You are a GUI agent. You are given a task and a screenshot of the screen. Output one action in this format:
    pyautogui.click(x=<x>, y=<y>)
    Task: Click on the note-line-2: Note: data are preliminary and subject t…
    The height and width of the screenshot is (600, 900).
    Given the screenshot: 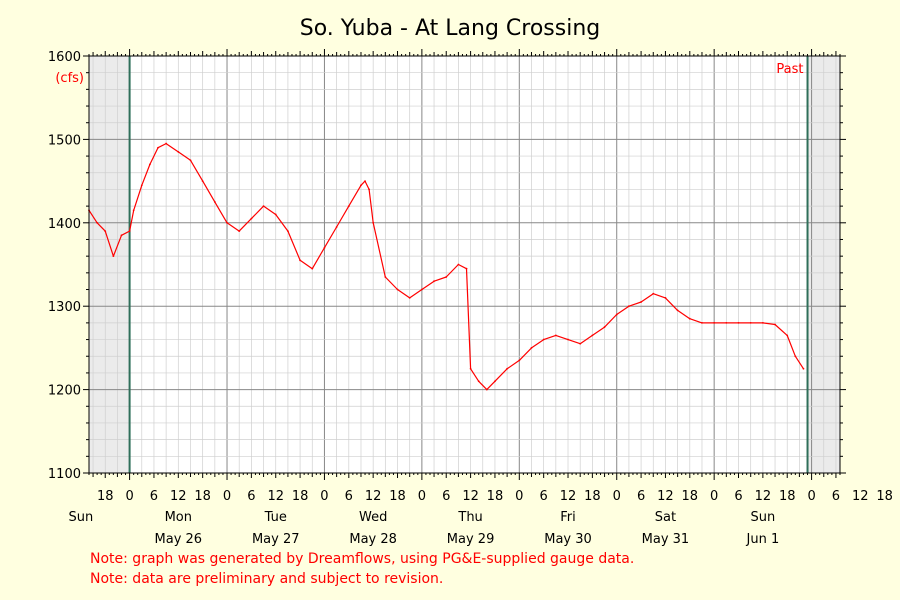 What is the action you would take?
    pyautogui.click(x=267, y=579)
    